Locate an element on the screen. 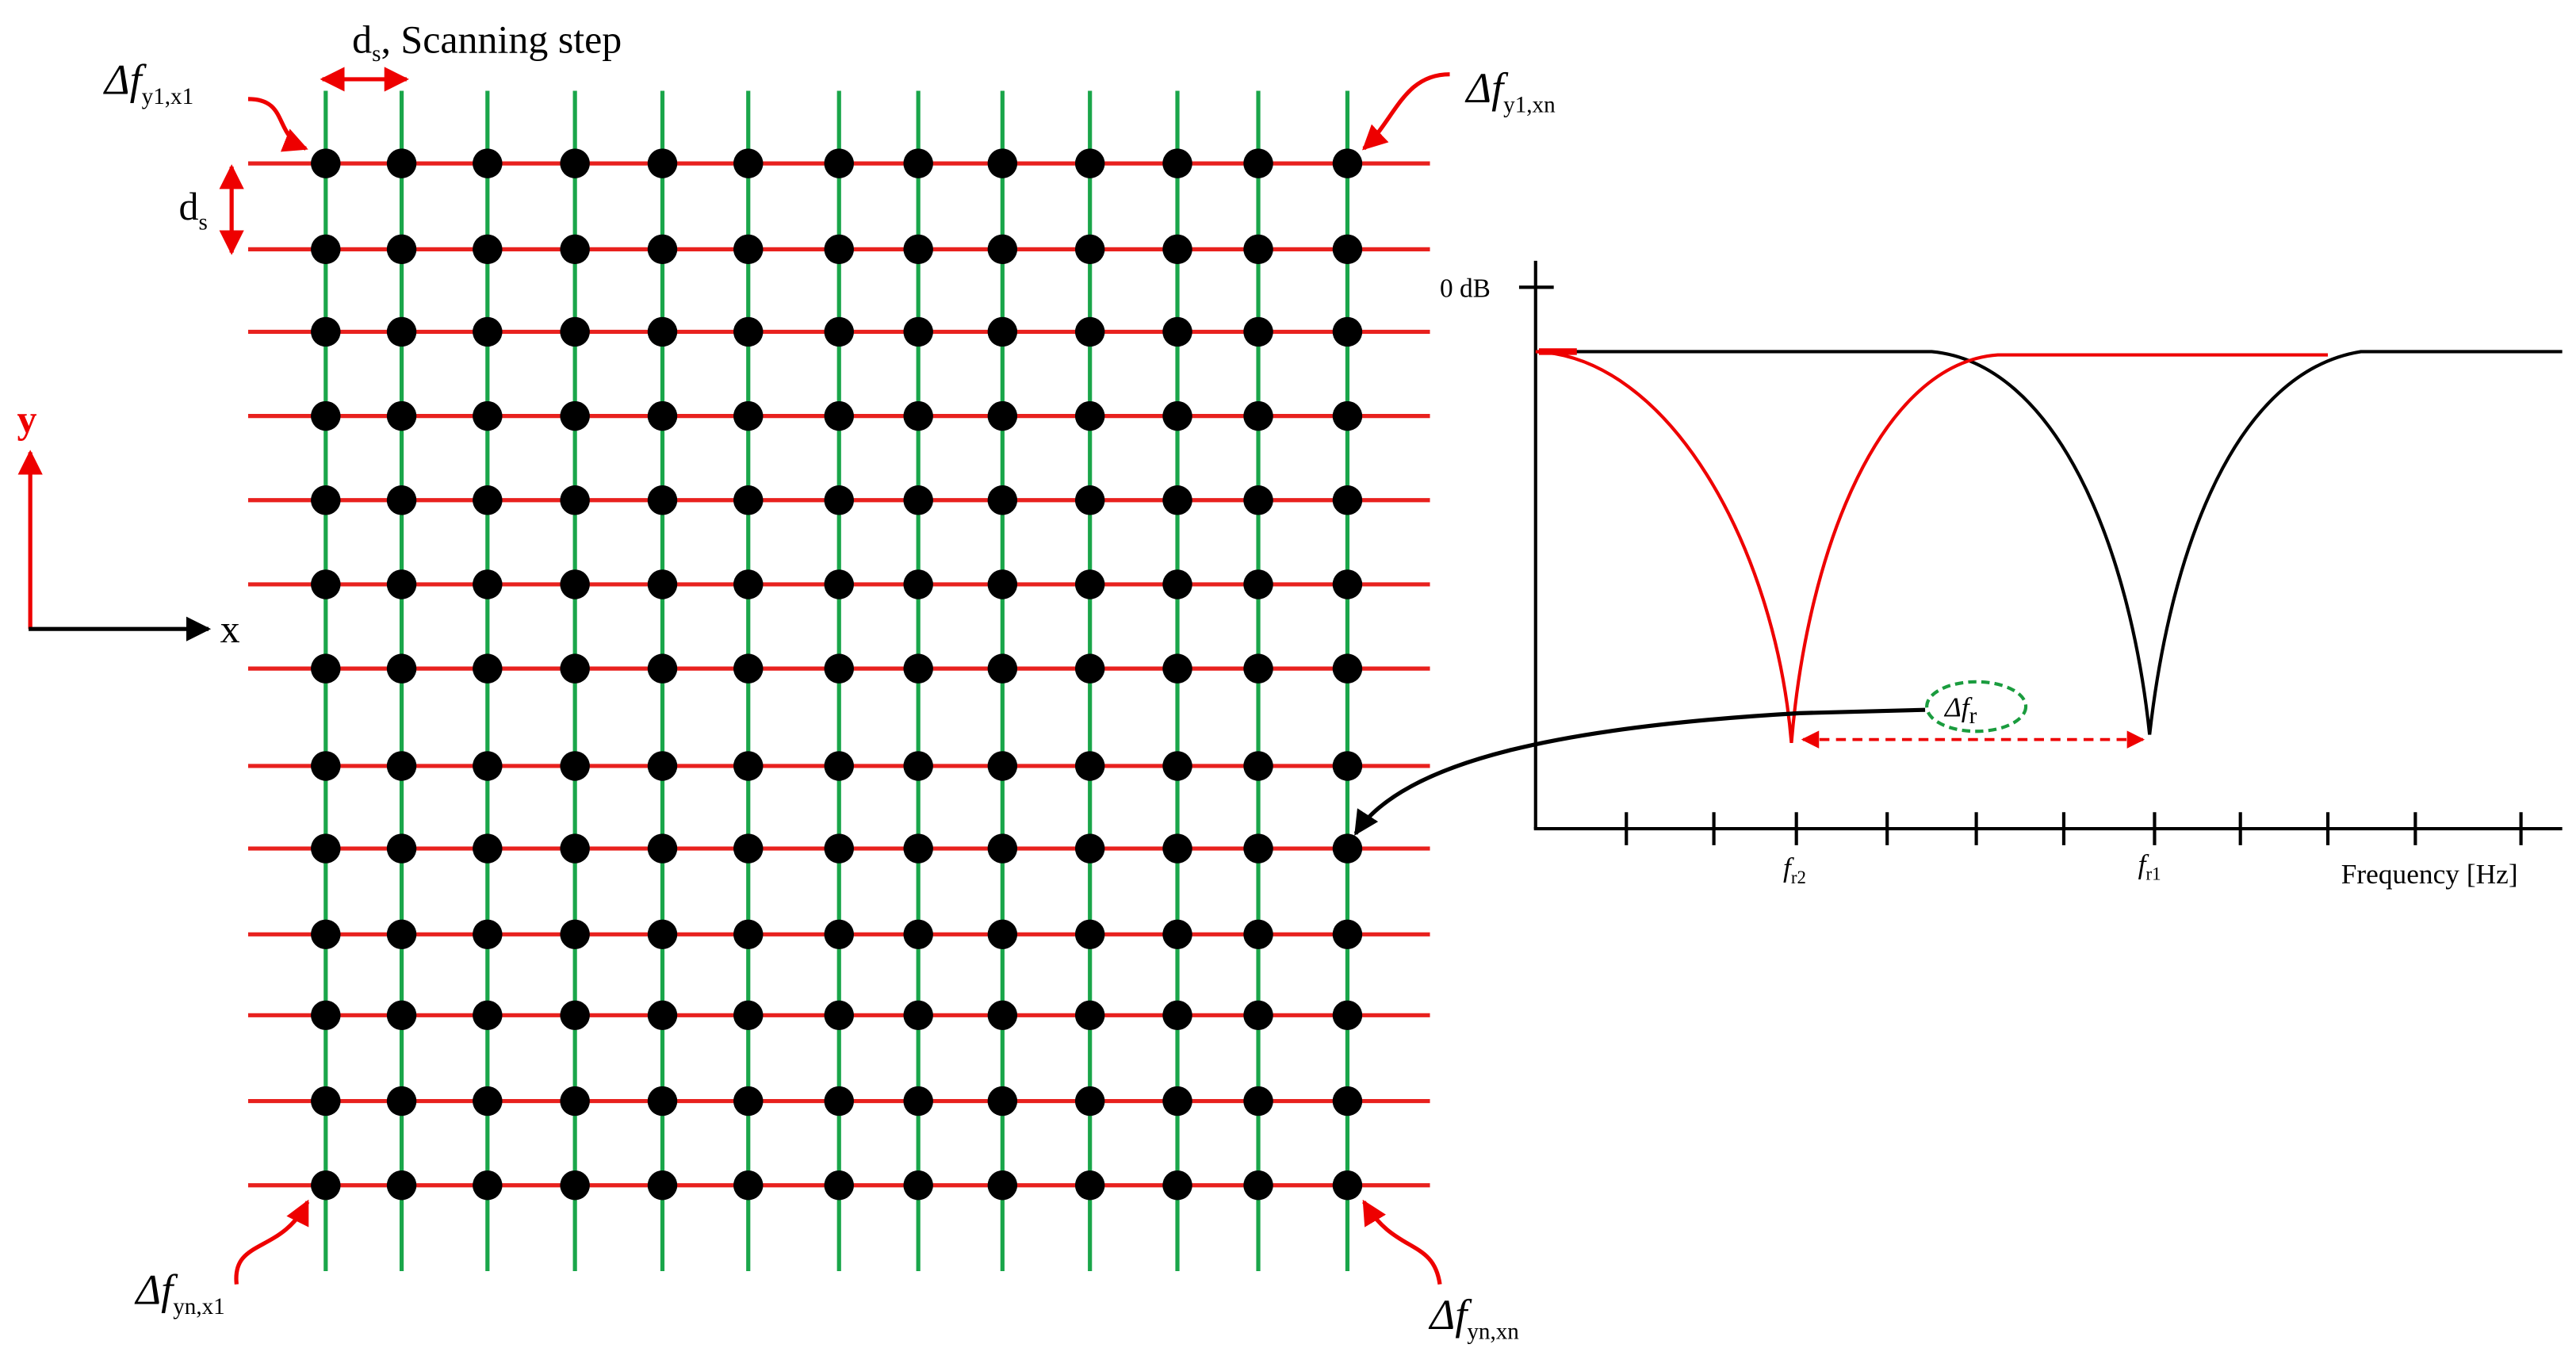 Image resolution: width=2576 pixels, height=1352 pixels. shift-ellipse is located at coordinates (1976, 706).